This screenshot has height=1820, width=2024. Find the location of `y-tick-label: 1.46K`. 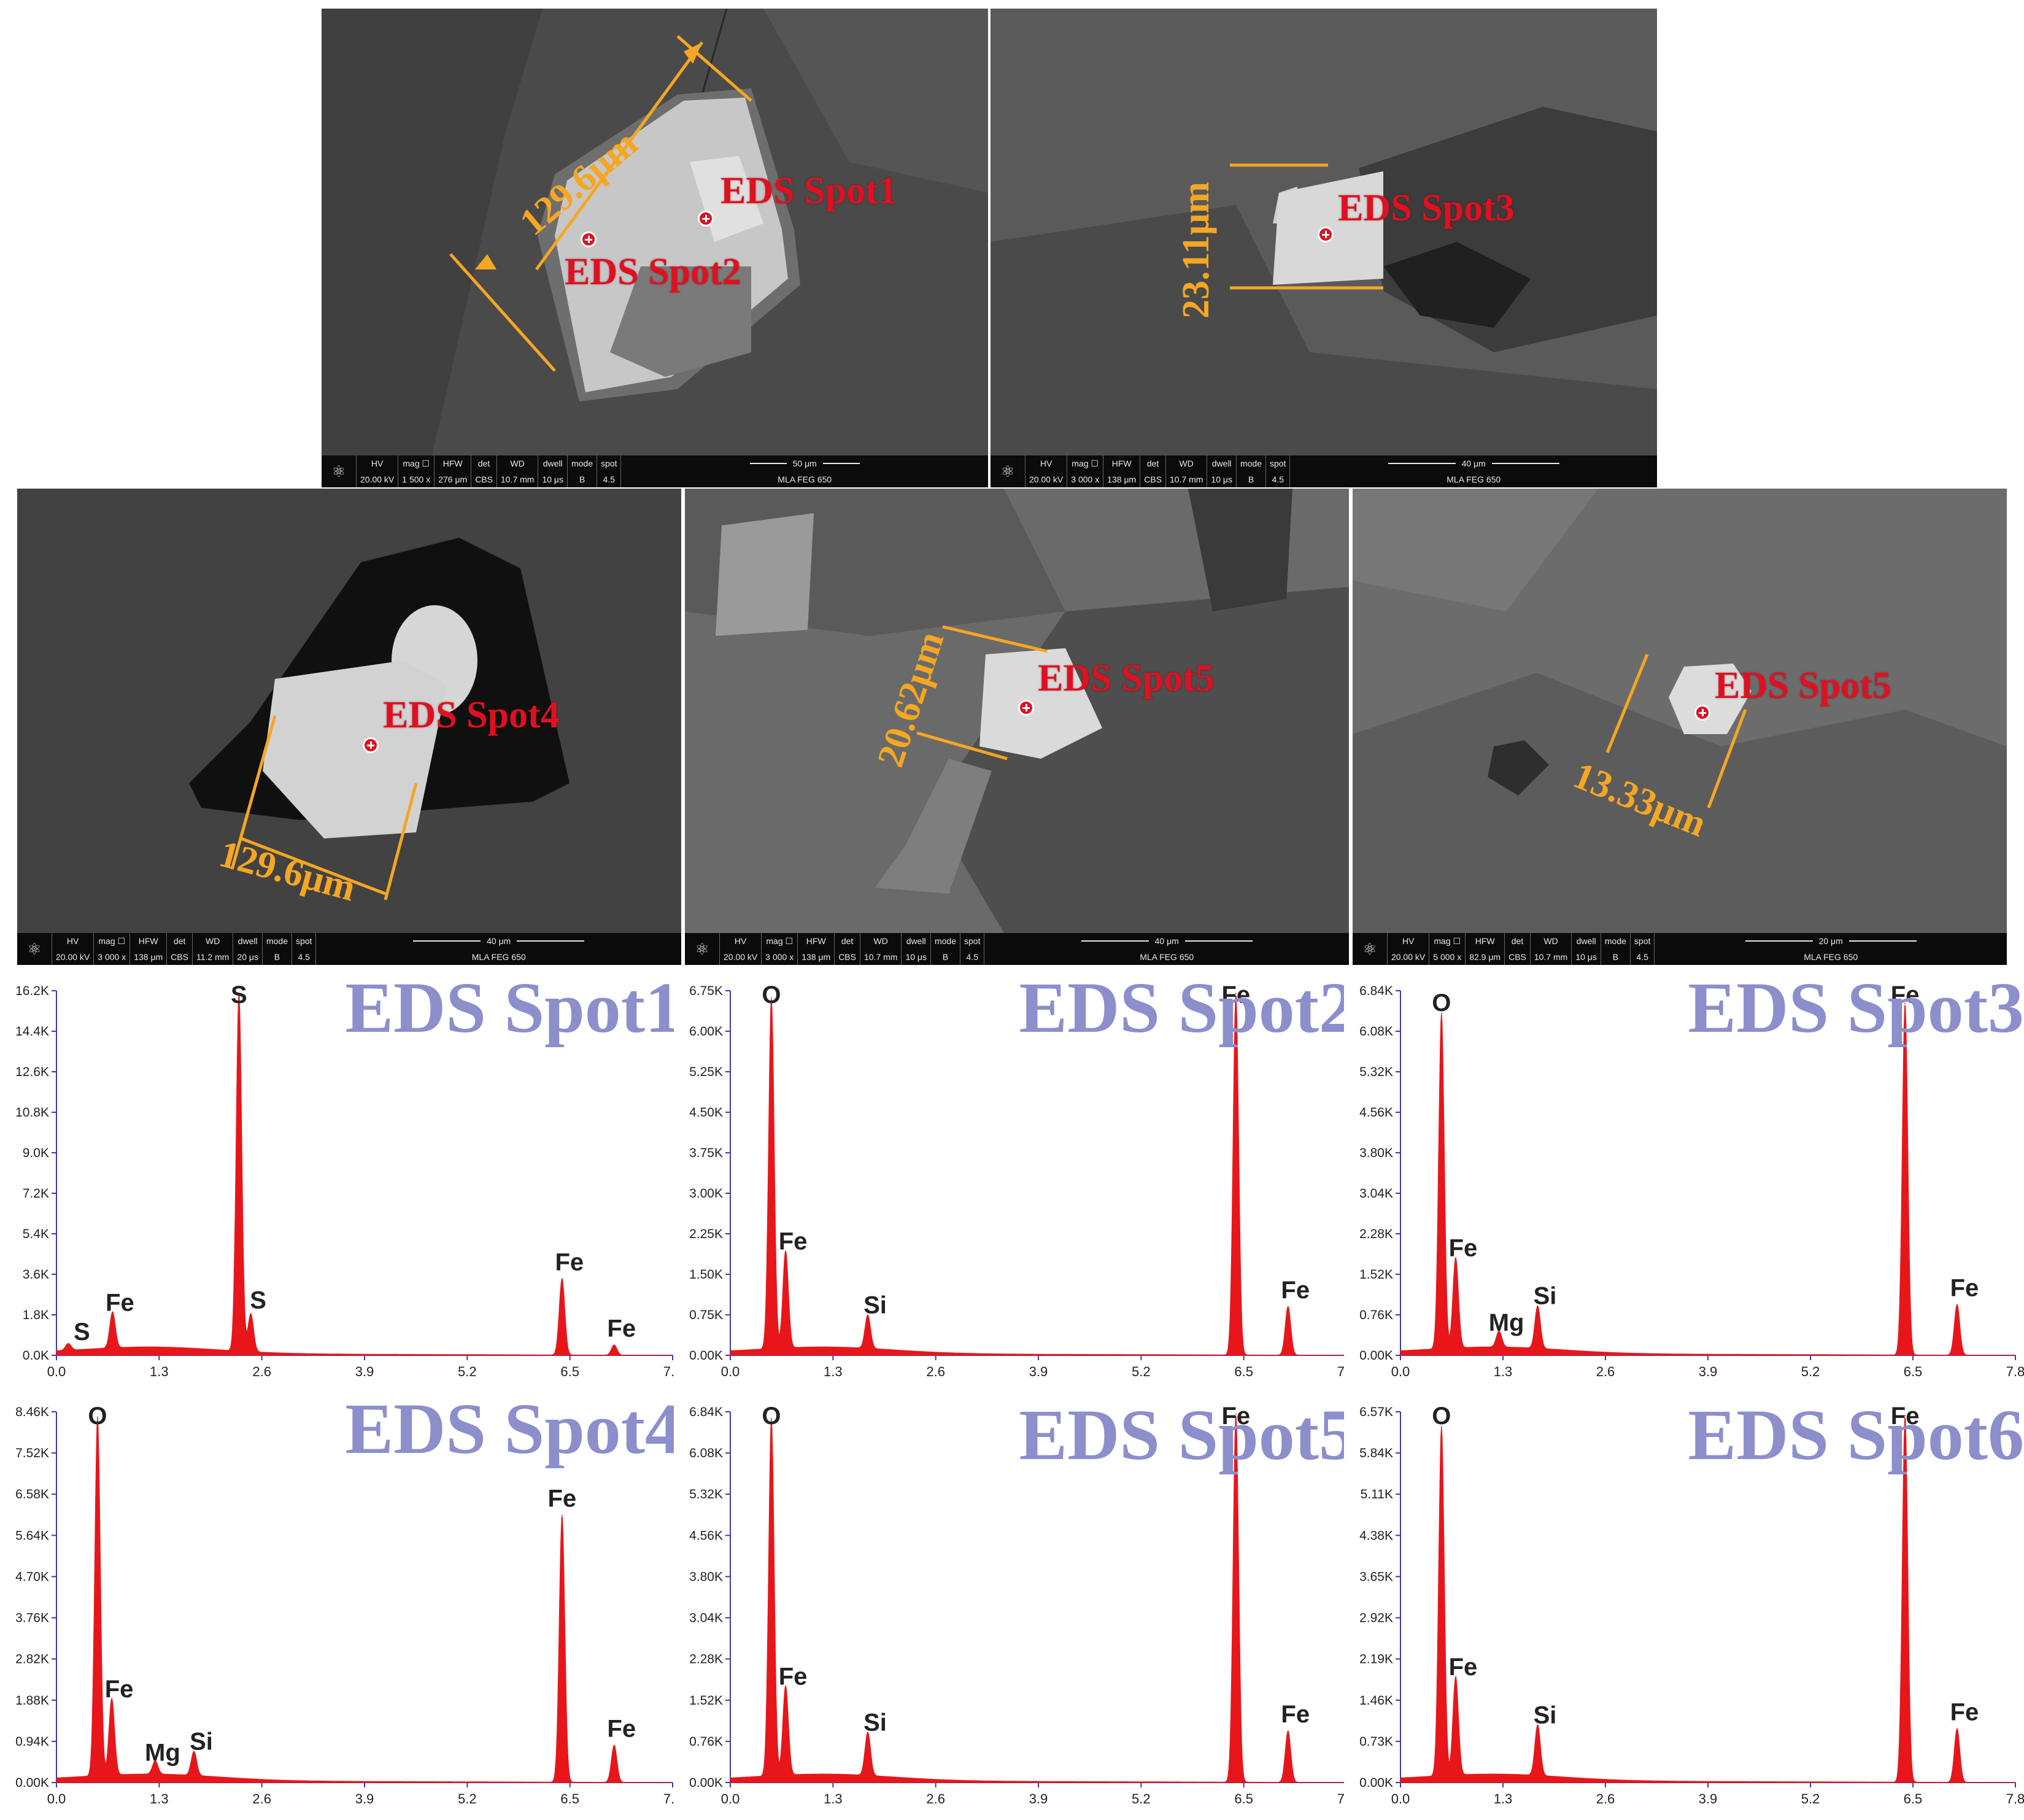

y-tick-label: 1.46K is located at coordinates (1376, 1701).